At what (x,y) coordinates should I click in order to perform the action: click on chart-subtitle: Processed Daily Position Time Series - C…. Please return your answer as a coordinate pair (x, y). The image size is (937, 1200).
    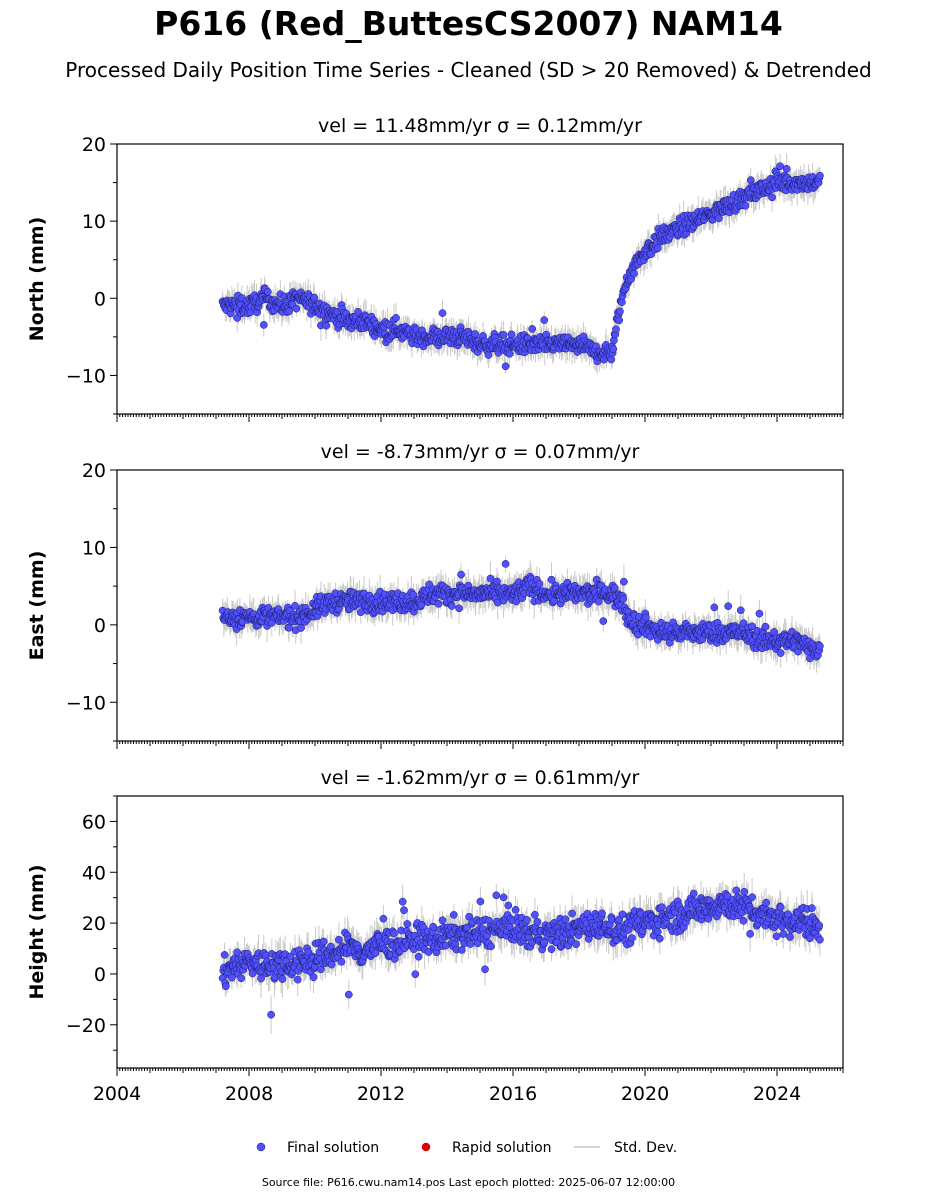
    Looking at the image, I should click on (468, 70).